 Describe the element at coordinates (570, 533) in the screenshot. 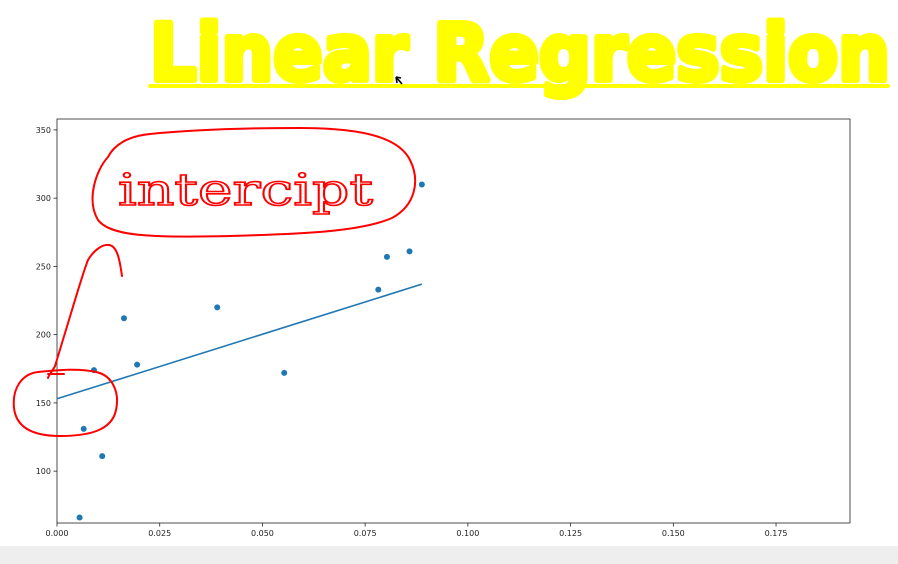

I see `x-tick-label: 0.125` at that location.